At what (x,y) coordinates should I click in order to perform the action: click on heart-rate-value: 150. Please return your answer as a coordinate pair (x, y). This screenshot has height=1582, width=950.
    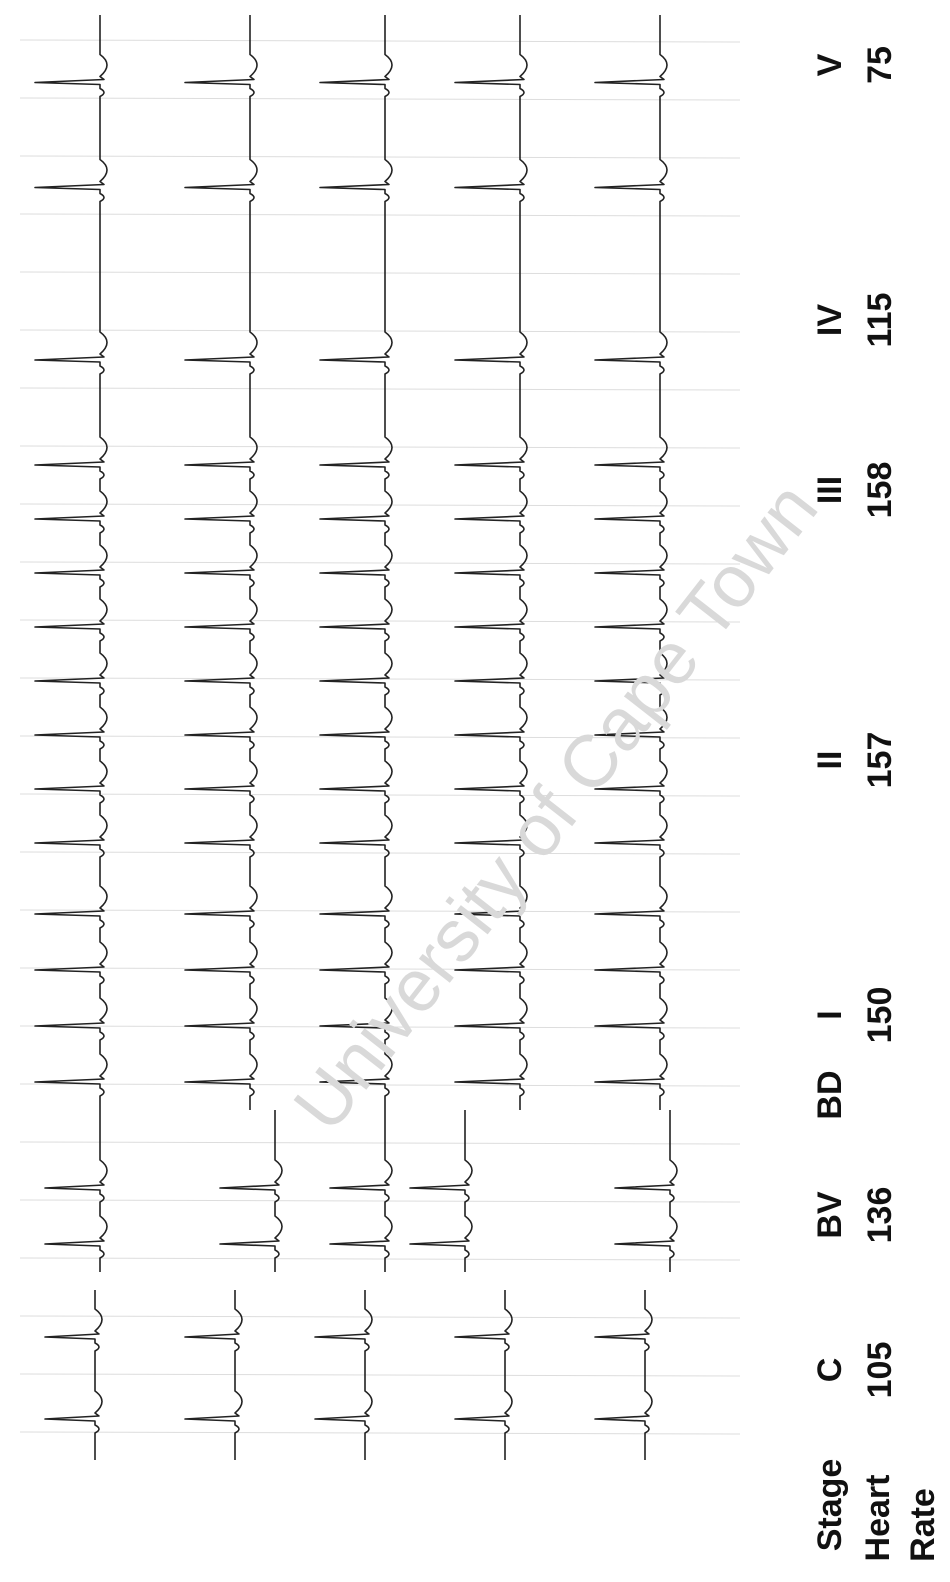
    Looking at the image, I should click on (880, 1015).